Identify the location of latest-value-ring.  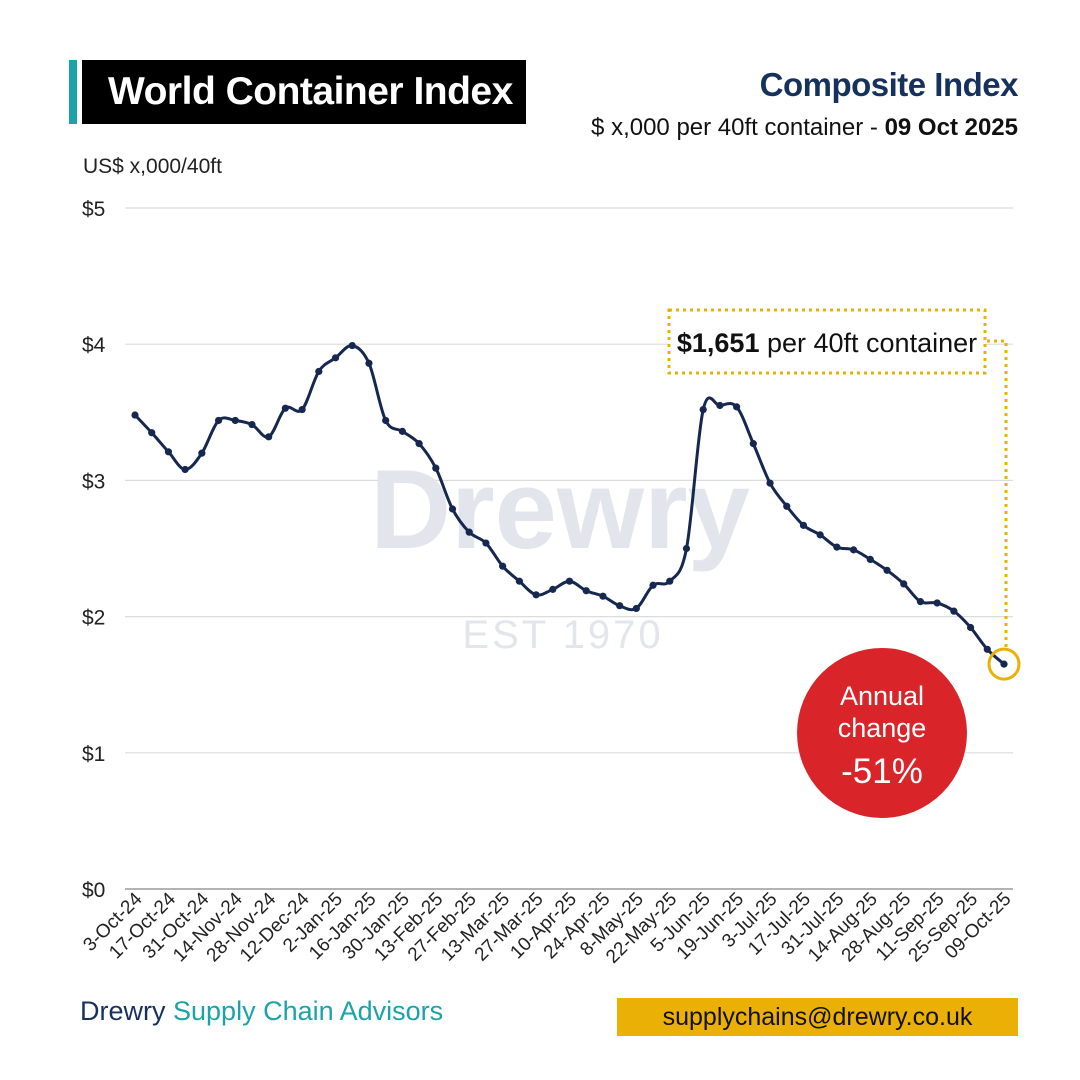
(1004, 664).